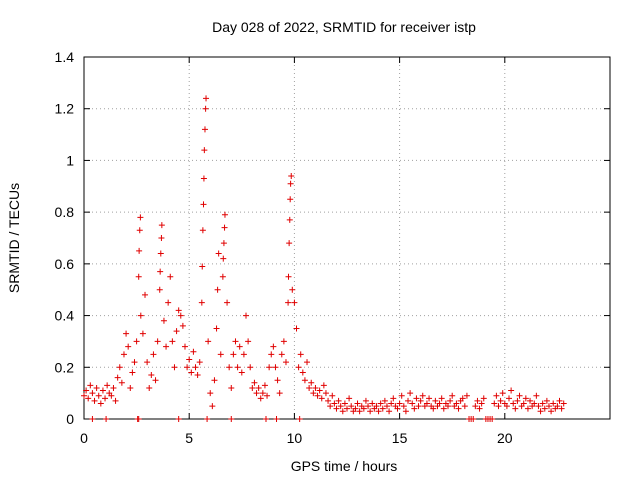  Describe the element at coordinates (189, 438) in the screenshot. I see `x-tick-label: 5` at that location.